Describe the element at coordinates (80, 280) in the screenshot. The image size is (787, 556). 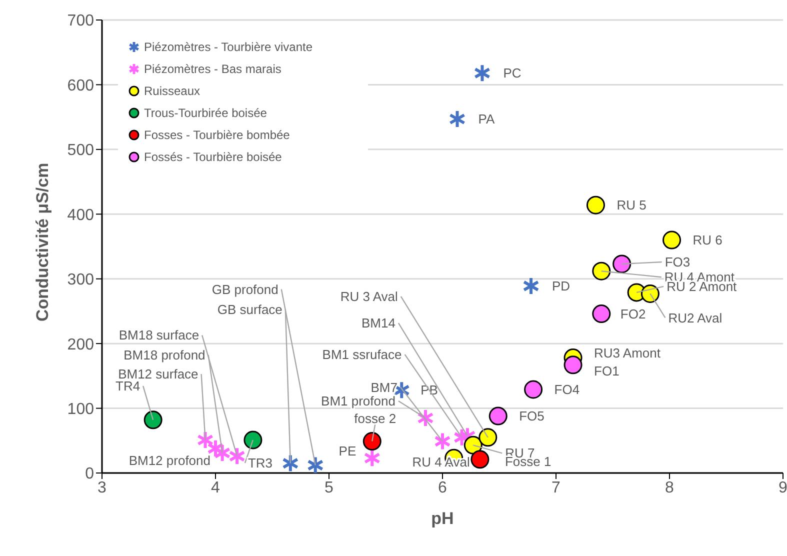
I see `y-tick-label: 300` at that location.